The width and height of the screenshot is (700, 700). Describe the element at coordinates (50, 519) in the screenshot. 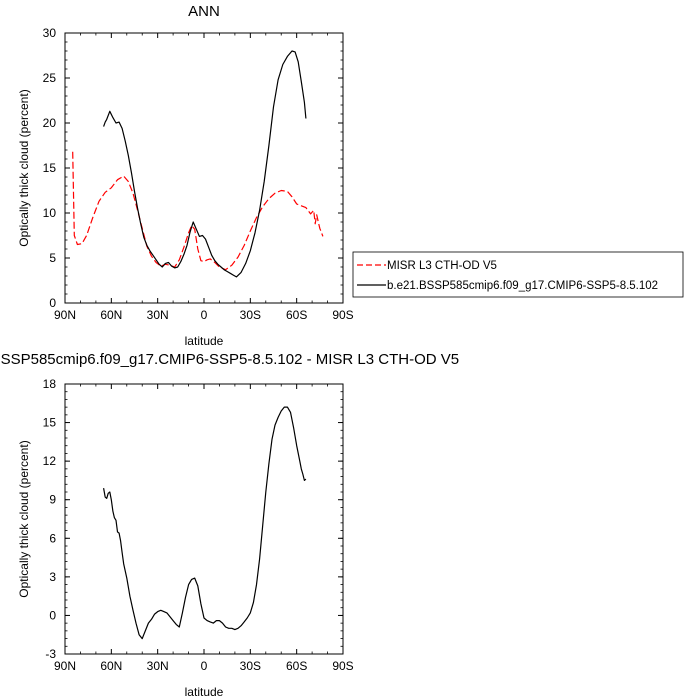

I see `y-tick-labels: -3 0 3 6 9 12 15 18` at that location.